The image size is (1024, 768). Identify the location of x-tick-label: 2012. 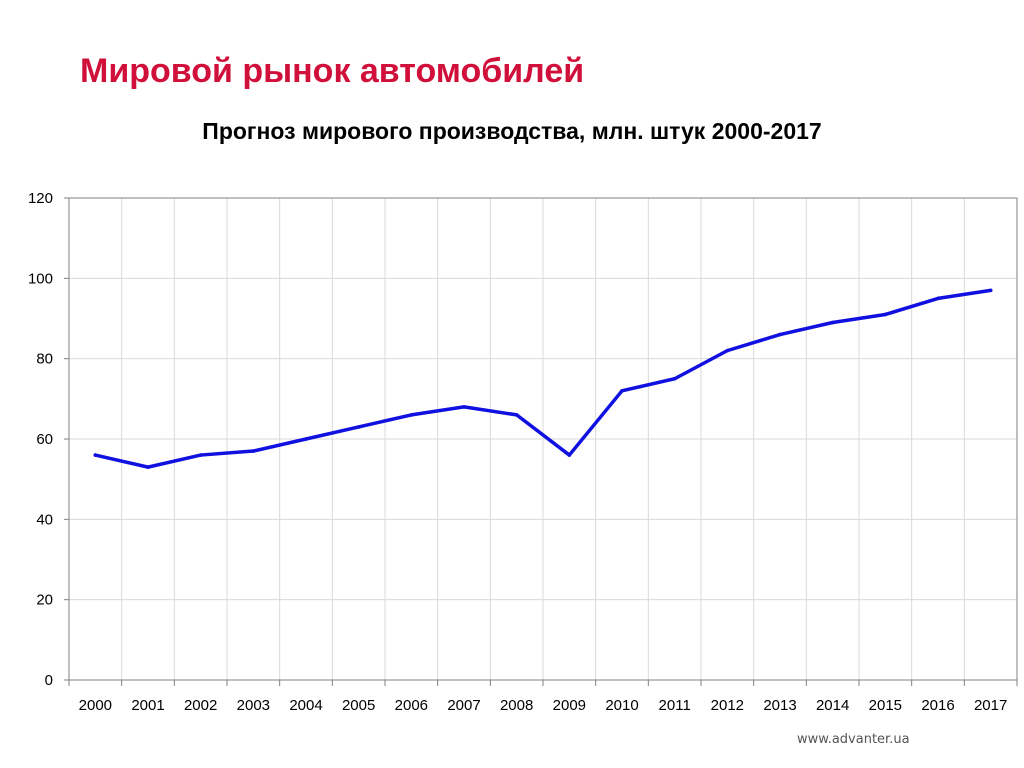
(727, 705).